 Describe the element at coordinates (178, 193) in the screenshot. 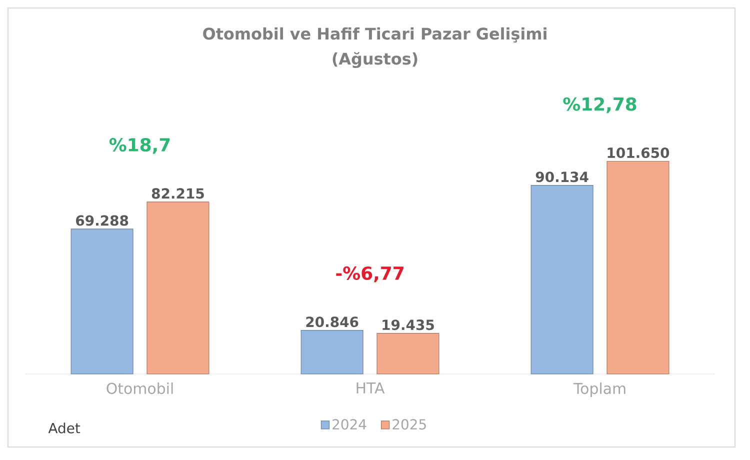

I see `data-label: 82.215` at that location.